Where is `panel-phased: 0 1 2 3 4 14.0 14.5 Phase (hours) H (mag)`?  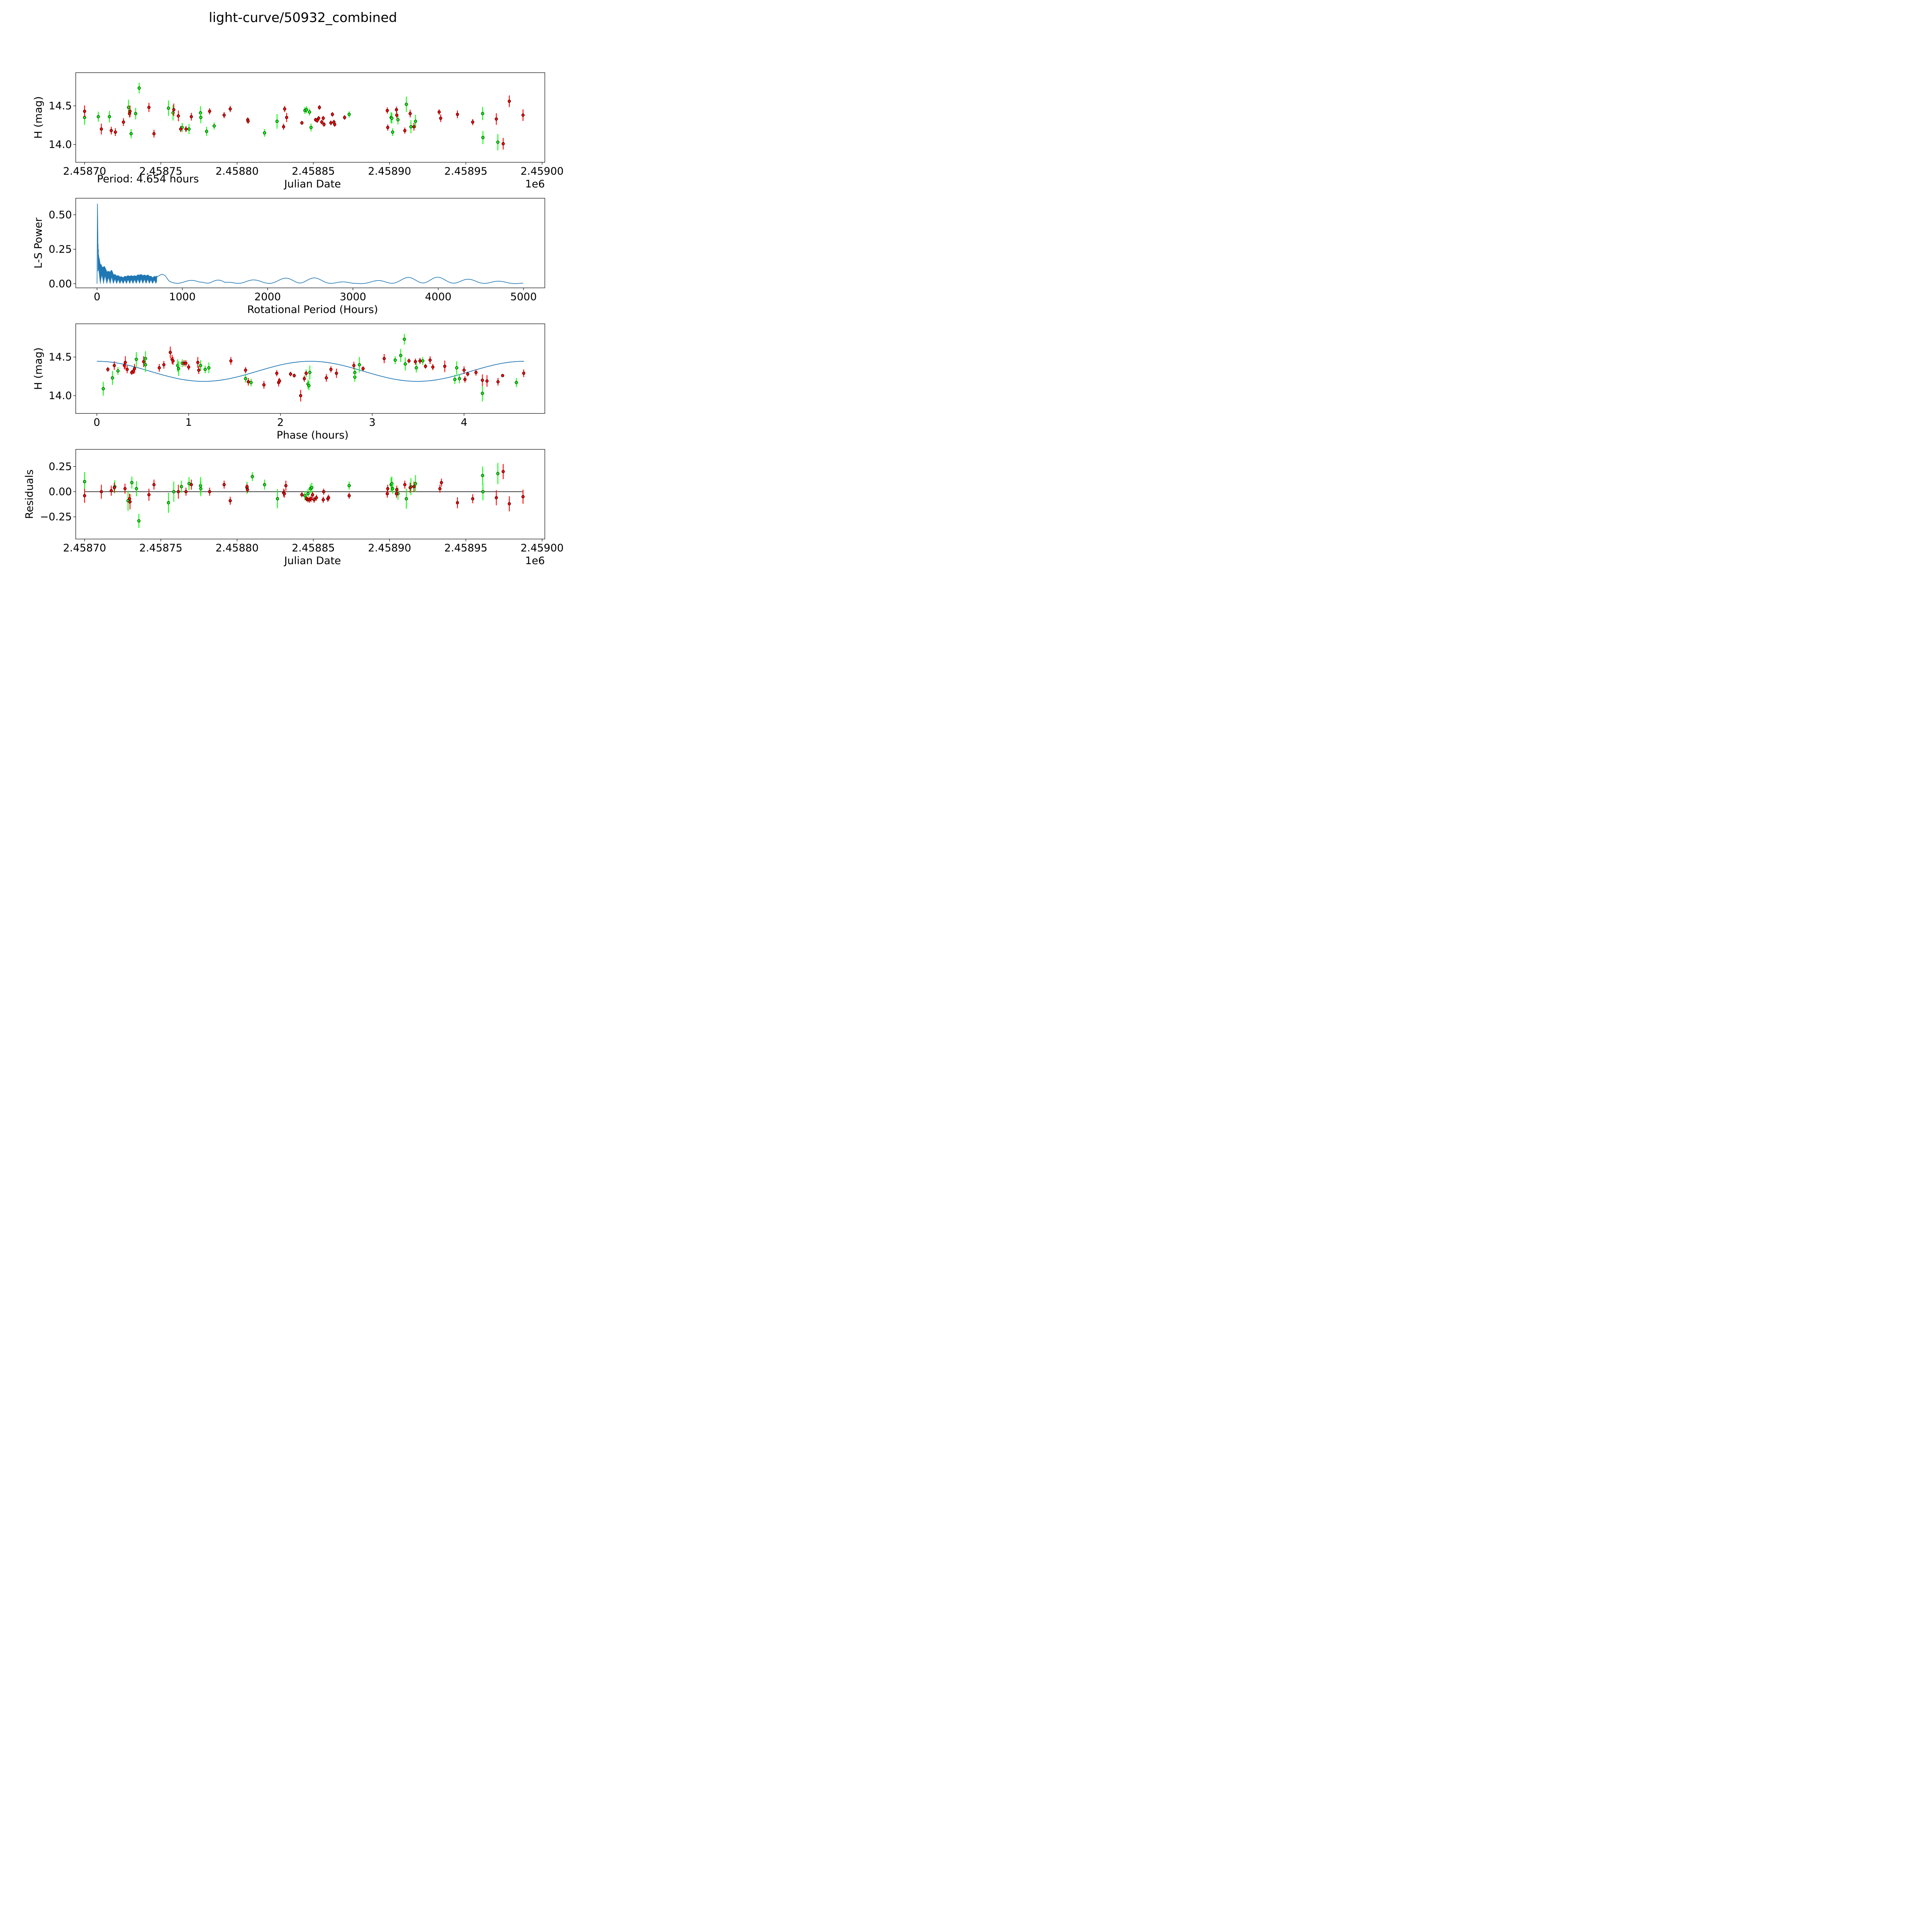
panel-phased: 0 1 2 3 4 14.0 14.5 Phase (hours) H (mag) is located at coordinates (289, 382).